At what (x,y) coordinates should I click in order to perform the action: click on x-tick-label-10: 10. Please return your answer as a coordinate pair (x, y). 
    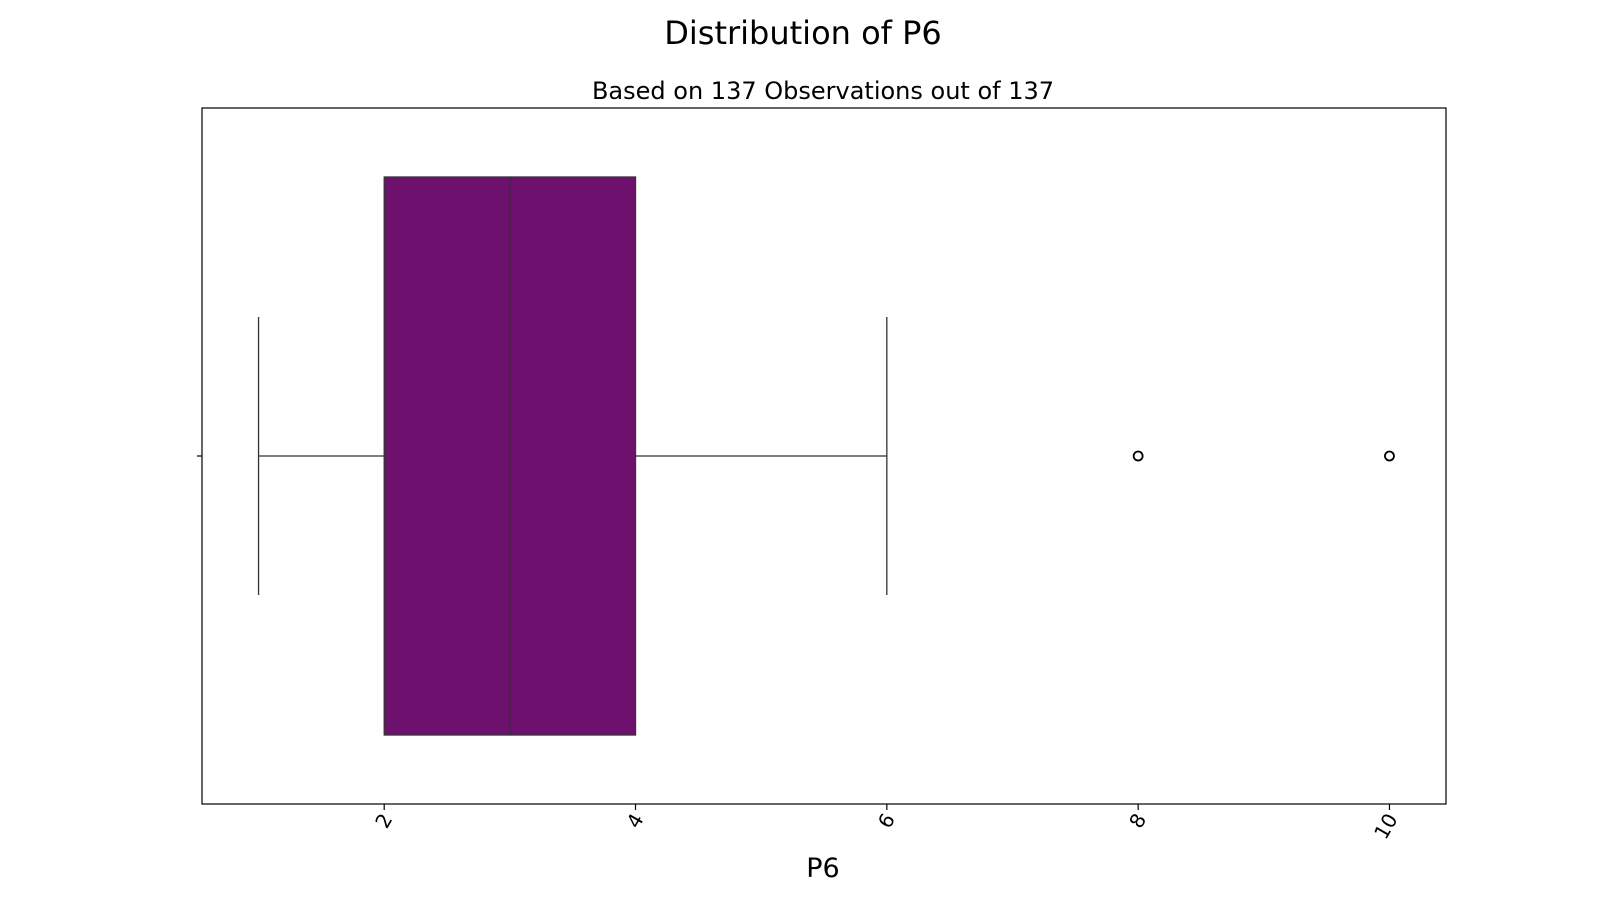
    Looking at the image, I should click on (1386, 826).